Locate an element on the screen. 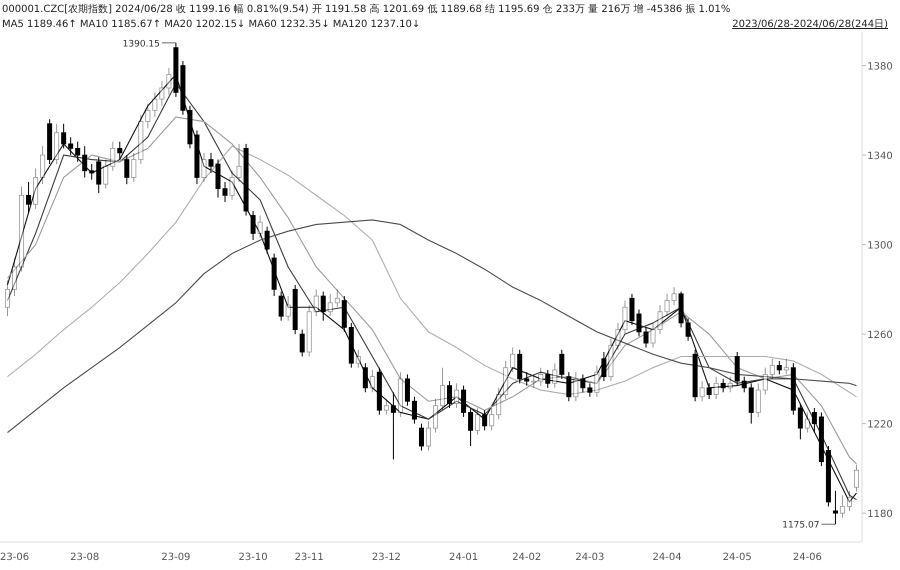  x-tick-label: 23-08 is located at coordinates (85, 557).